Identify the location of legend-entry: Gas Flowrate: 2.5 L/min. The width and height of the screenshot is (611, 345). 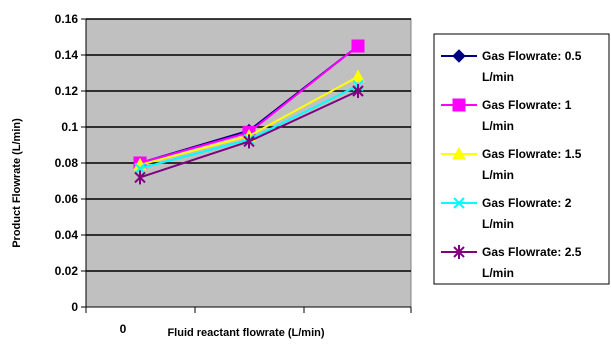
(511, 262).